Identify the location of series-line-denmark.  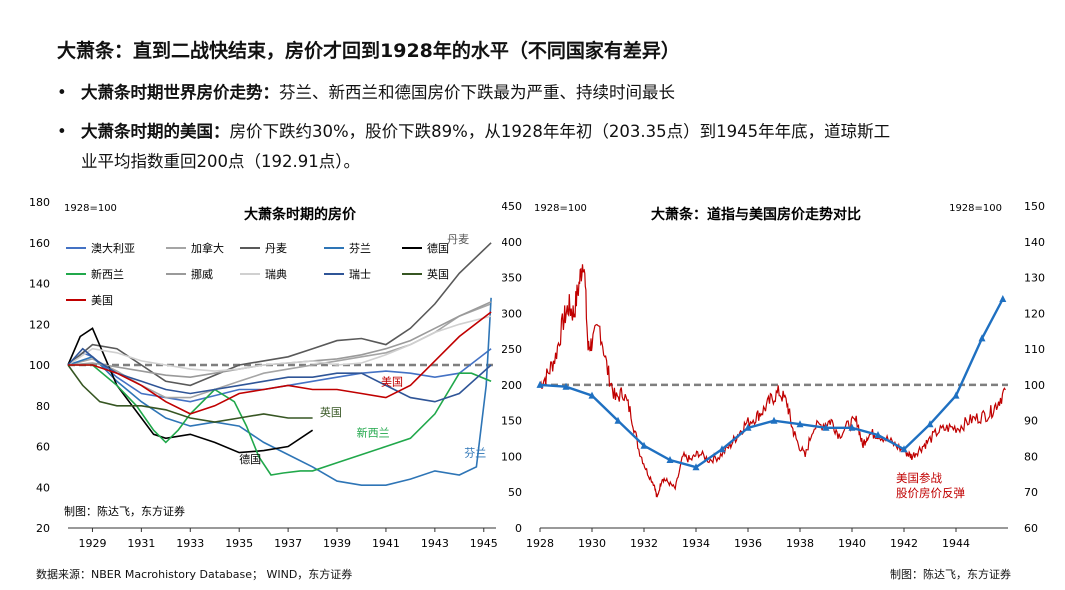
(279, 314).